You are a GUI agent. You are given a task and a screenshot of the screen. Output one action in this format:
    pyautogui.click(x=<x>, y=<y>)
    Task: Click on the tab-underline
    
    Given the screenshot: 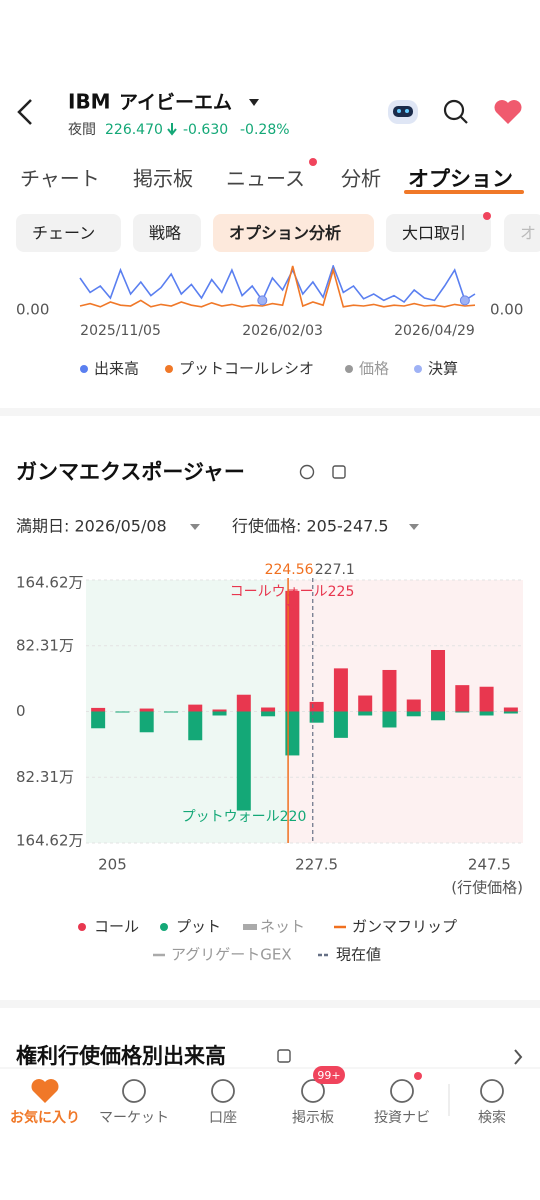 What is the action you would take?
    pyautogui.click(x=464, y=192)
    